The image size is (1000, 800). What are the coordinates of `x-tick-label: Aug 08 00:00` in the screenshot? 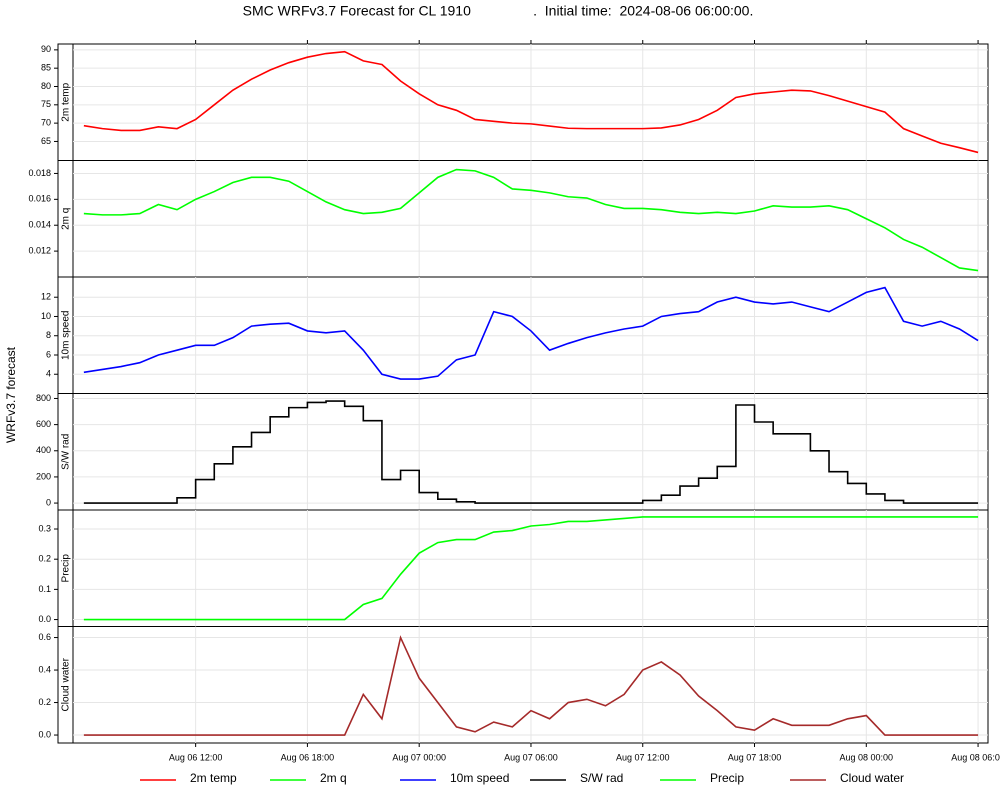 It's located at (867, 757).